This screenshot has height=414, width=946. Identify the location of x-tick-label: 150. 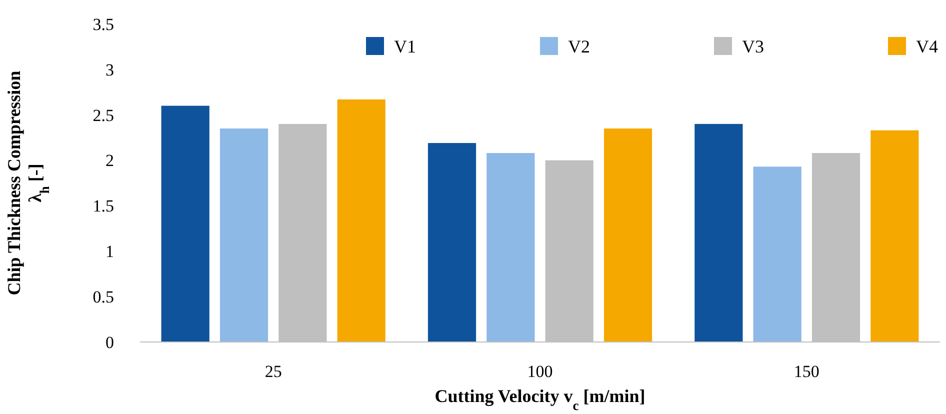
(807, 371).